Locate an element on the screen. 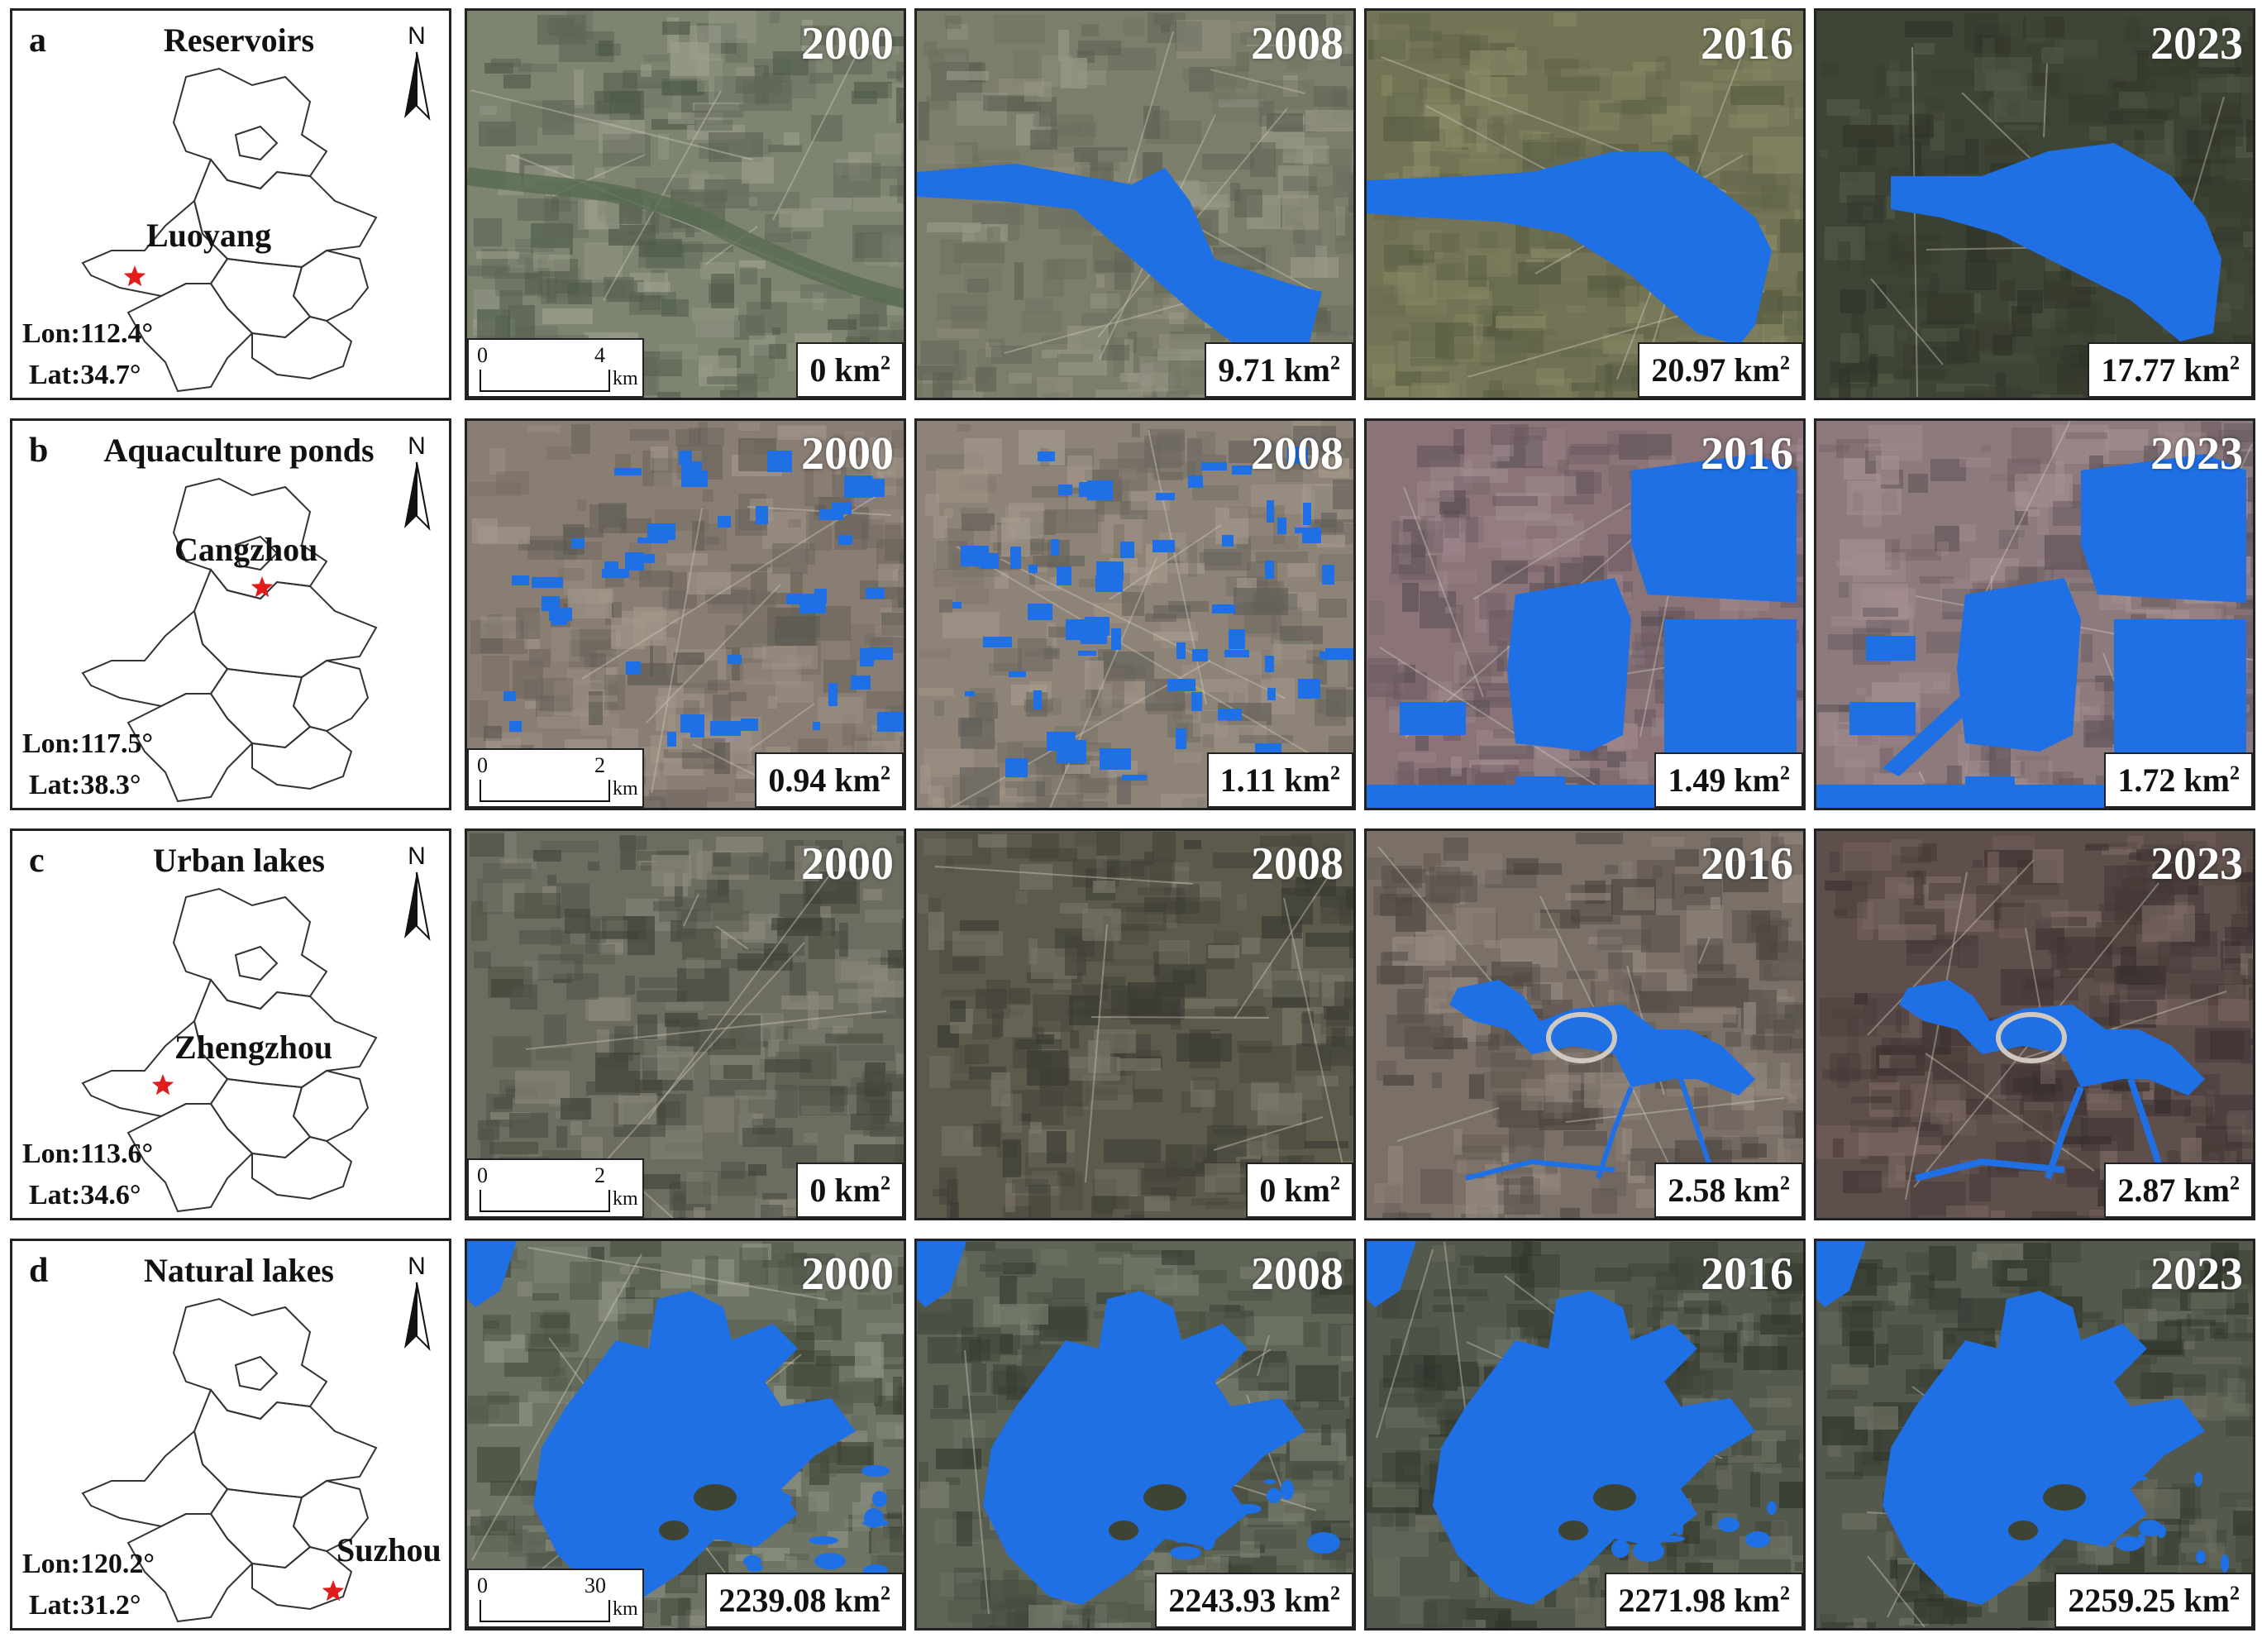  scale-max-label: 30 is located at coordinates (595, 1585).